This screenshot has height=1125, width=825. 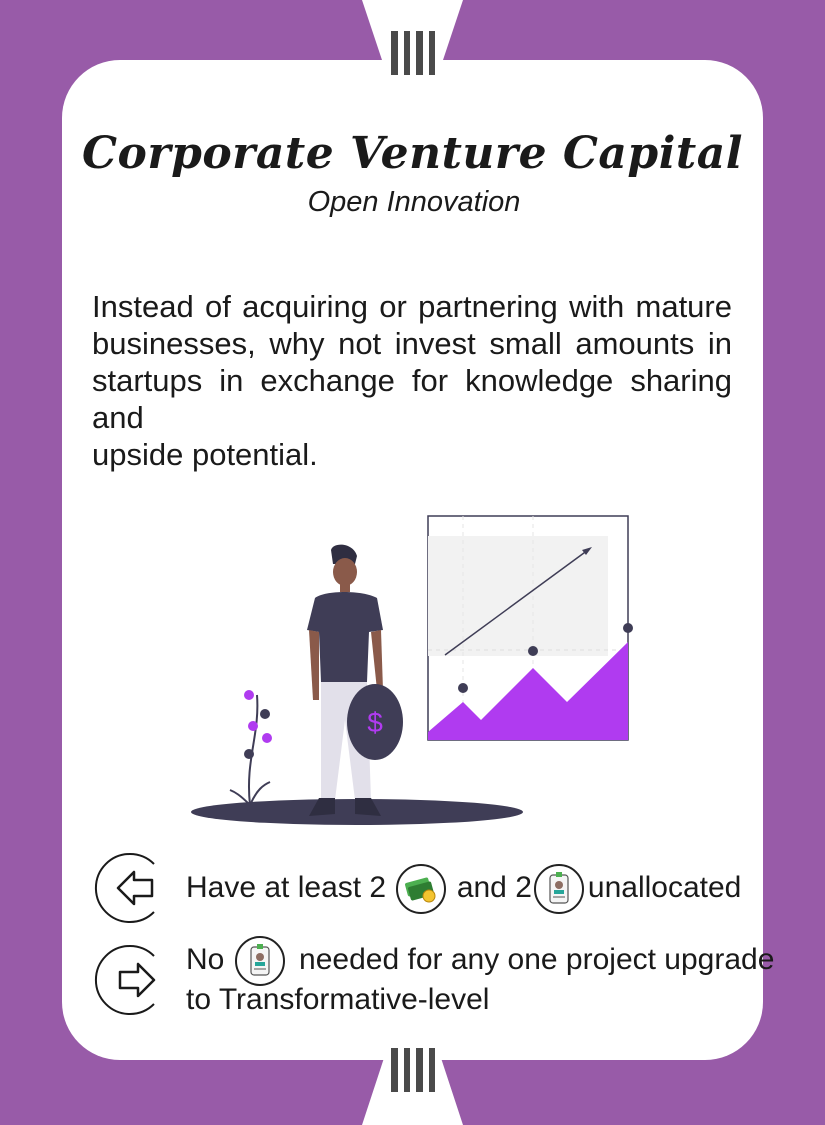 I want to click on description-line: upside potential., so click(x=205, y=454).